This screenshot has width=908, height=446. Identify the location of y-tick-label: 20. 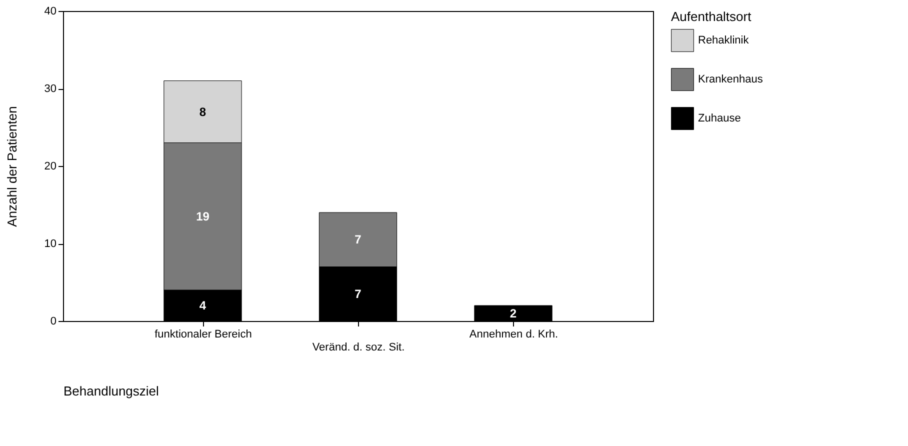
(50, 166).